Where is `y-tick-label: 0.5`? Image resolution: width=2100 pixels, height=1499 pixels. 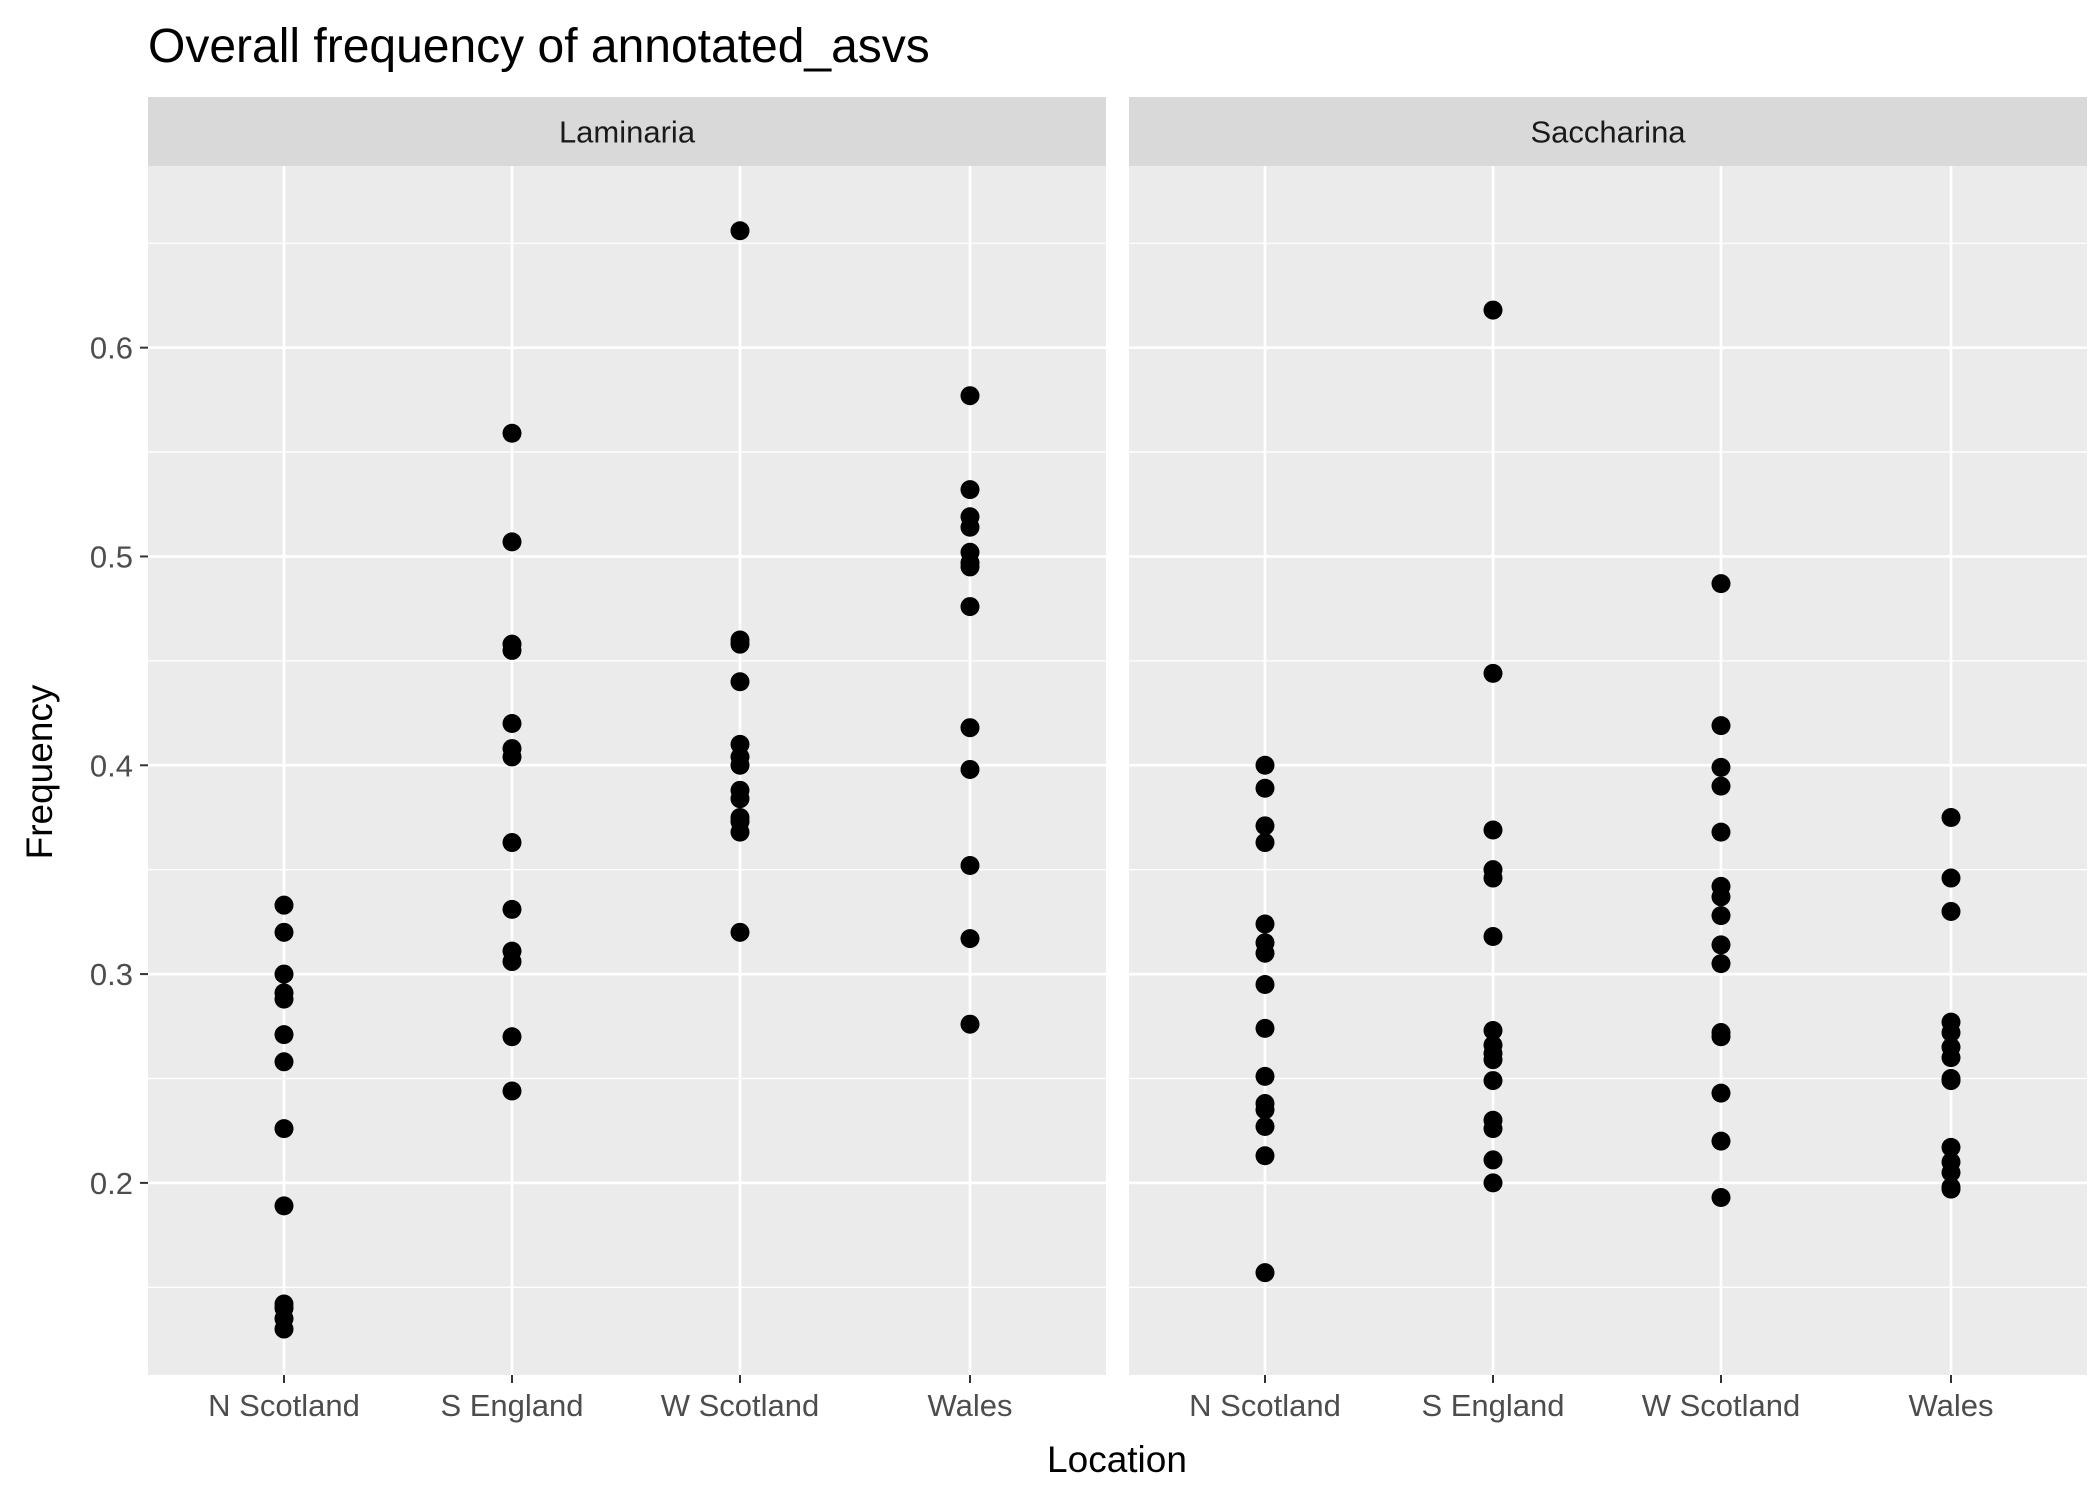 y-tick-label: 0.5 is located at coordinates (111, 556).